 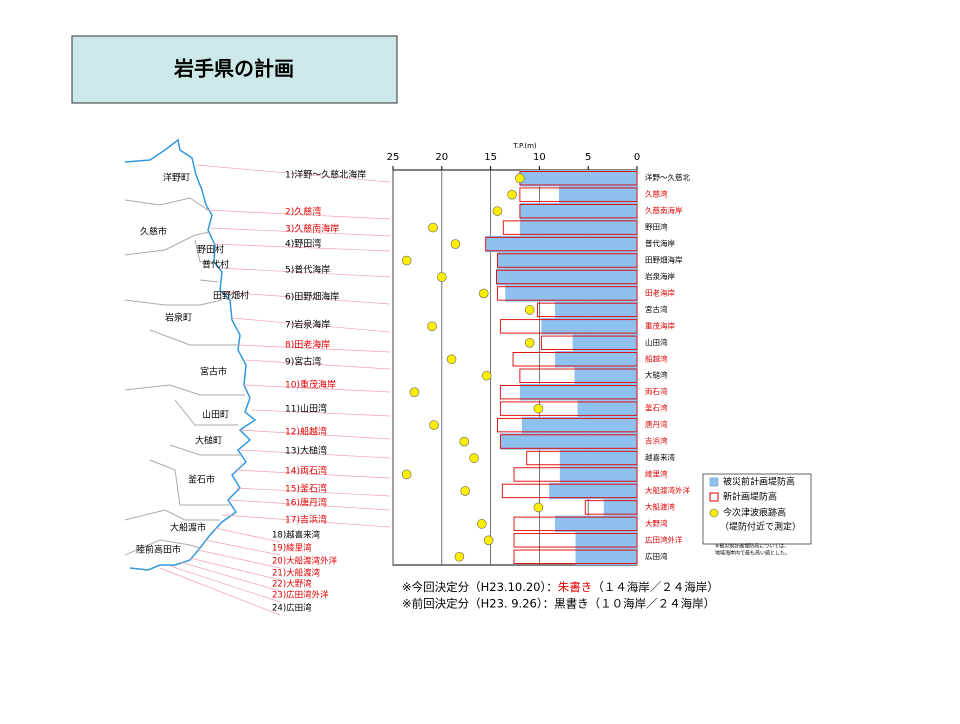 What do you see at coordinates (303, 362) in the screenshot?
I see `area-label: 9)宮古湾` at bounding box center [303, 362].